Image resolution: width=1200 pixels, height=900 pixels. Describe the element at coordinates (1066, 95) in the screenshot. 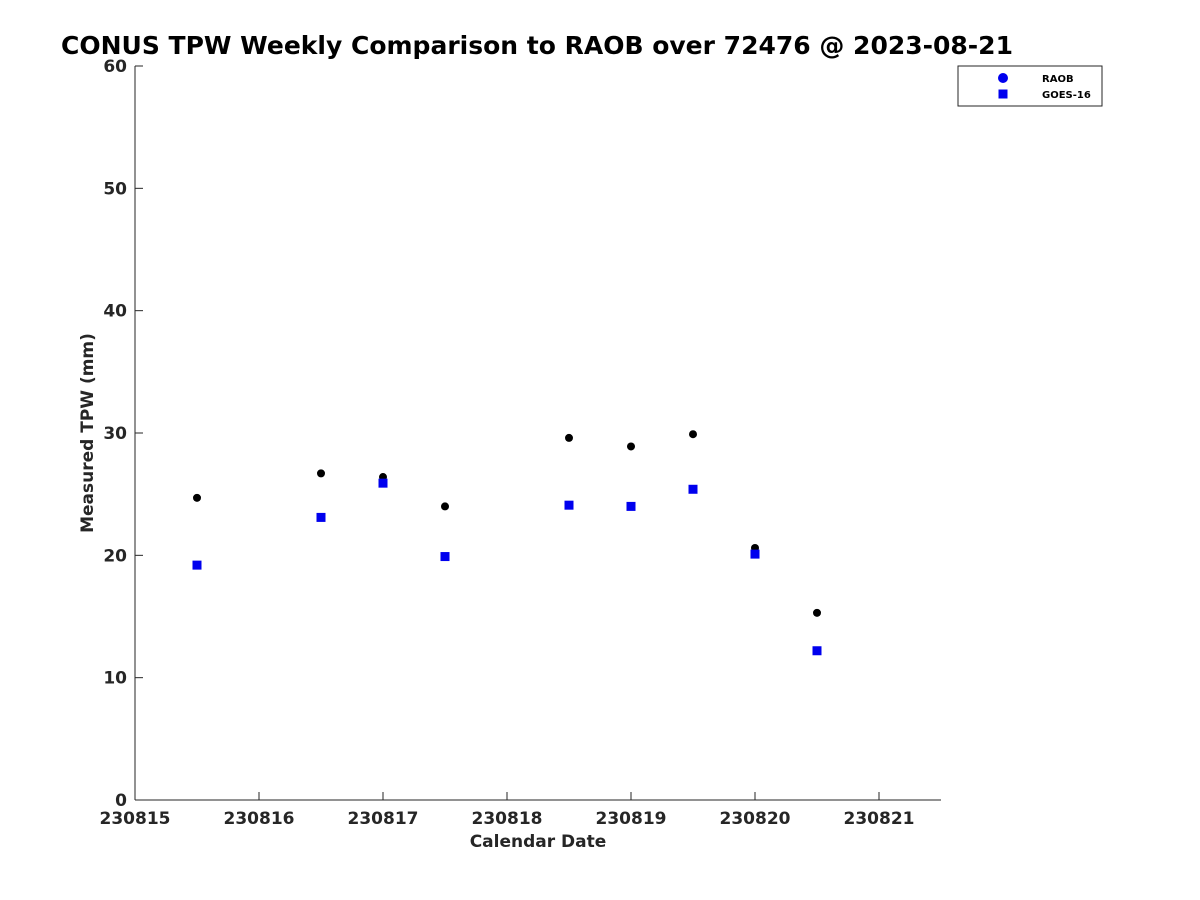

I see `legend-label-goes-16: GOES-16` at that location.